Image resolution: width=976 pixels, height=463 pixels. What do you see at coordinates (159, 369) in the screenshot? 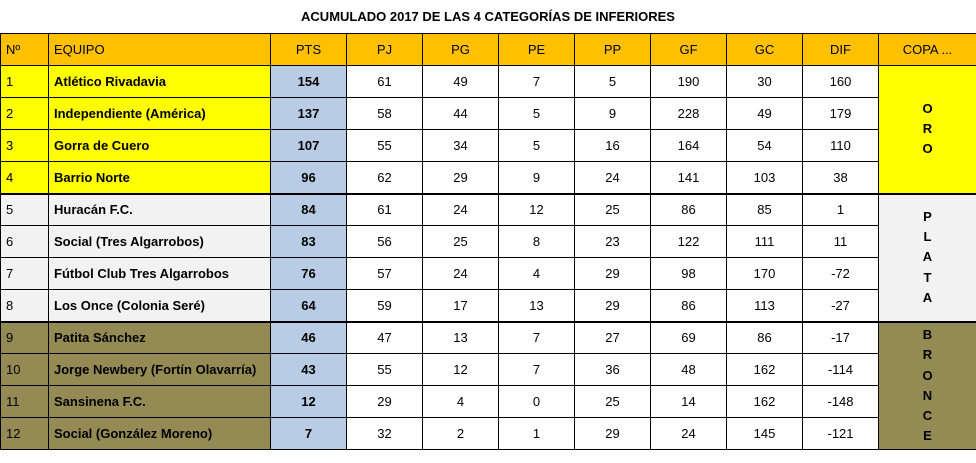
I see `team-name: Jorge Newbery (Fortín Olavarría)` at bounding box center [159, 369].